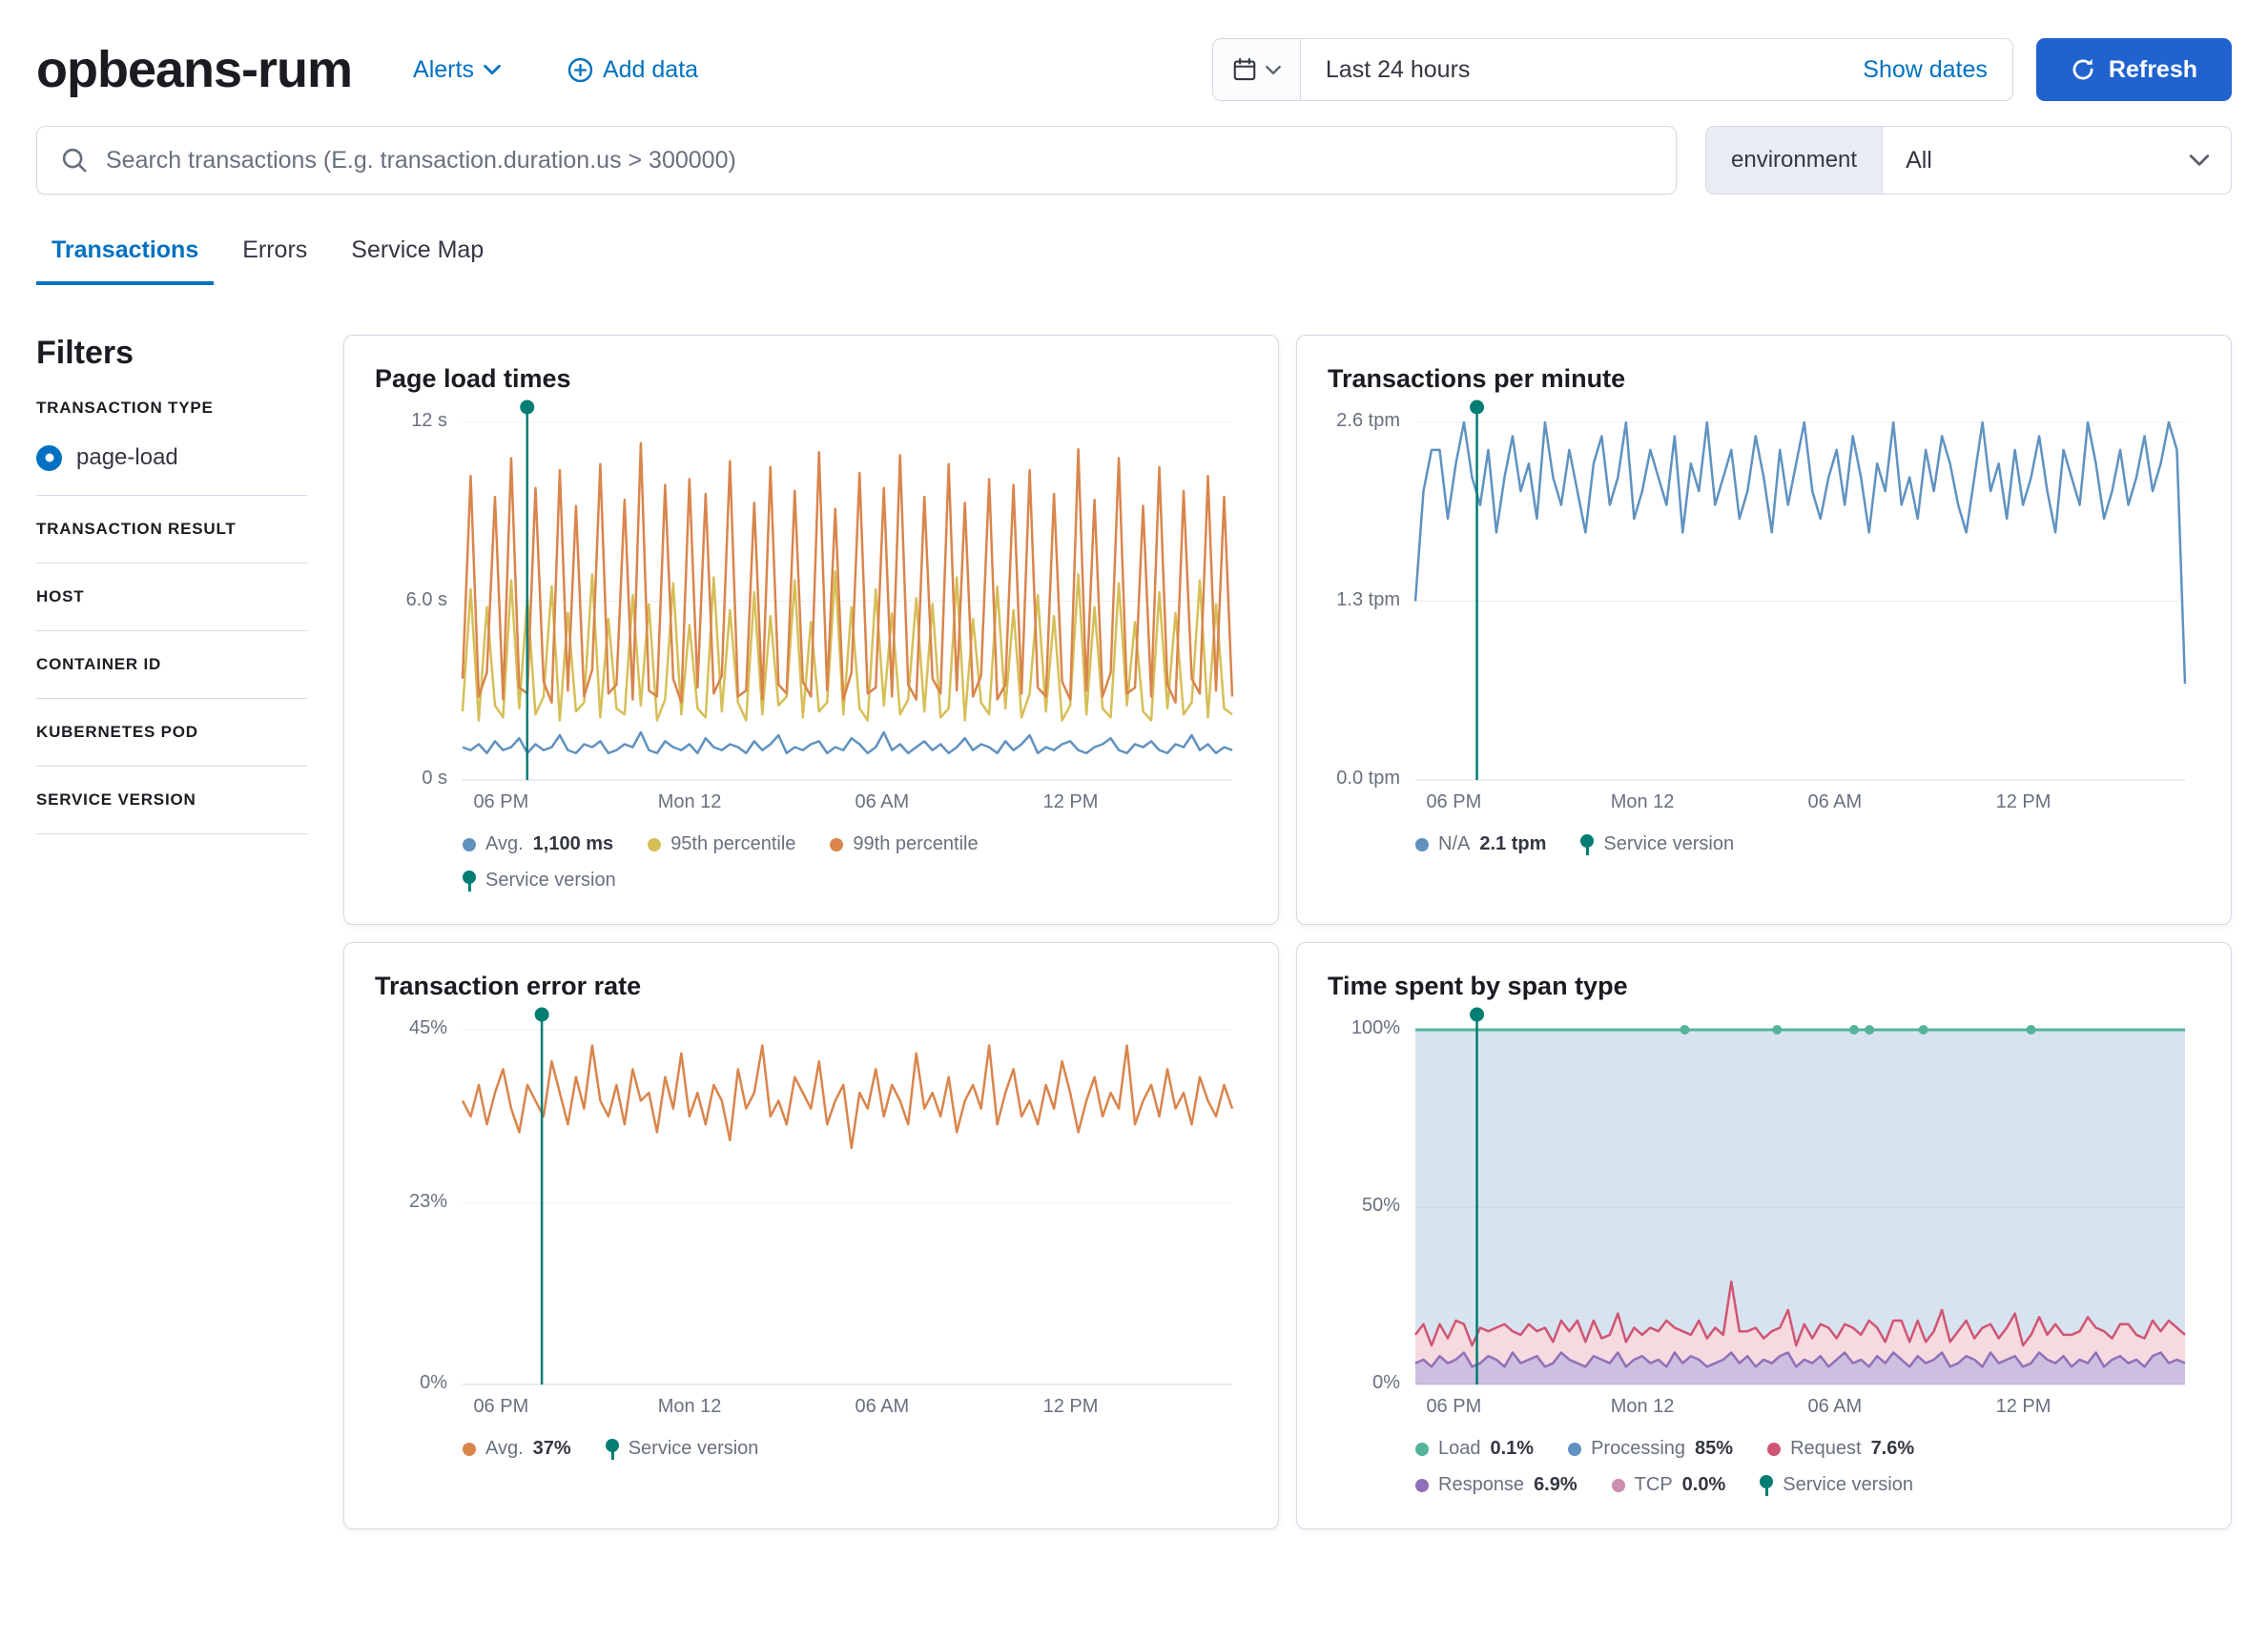 The image size is (2268, 1640). What do you see at coordinates (1668, 1485) in the screenshot?
I see `legend-item: TCP 0.0%` at bounding box center [1668, 1485].